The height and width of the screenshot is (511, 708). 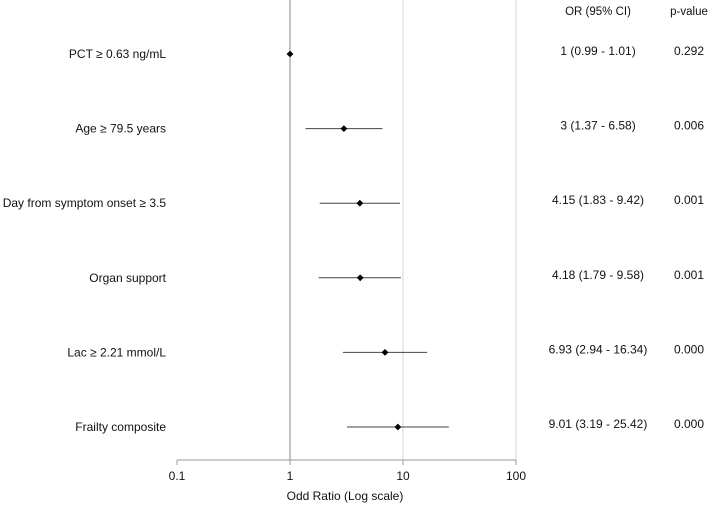 What do you see at coordinates (598, 275) in the screenshot?
I see `ci-value: 4.18 (1.79 - 9.58)` at bounding box center [598, 275].